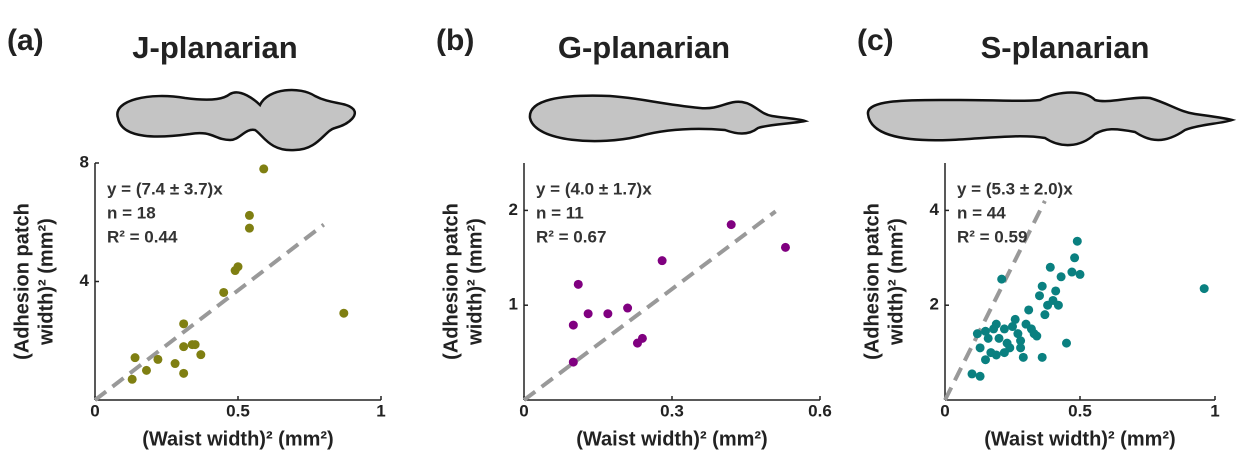 This screenshot has height=461, width=1249. What do you see at coordinates (84, 161) in the screenshot?
I see `y-tick-label: 8` at bounding box center [84, 161].